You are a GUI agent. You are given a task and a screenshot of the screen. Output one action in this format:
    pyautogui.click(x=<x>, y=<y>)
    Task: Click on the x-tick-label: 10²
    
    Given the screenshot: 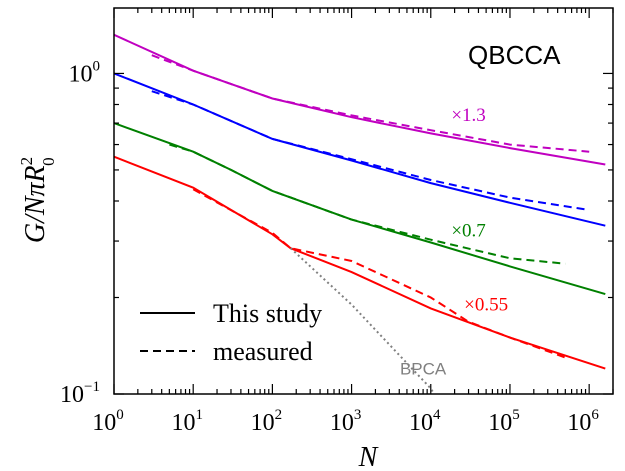 What is the action you would take?
    pyautogui.click(x=267, y=421)
    